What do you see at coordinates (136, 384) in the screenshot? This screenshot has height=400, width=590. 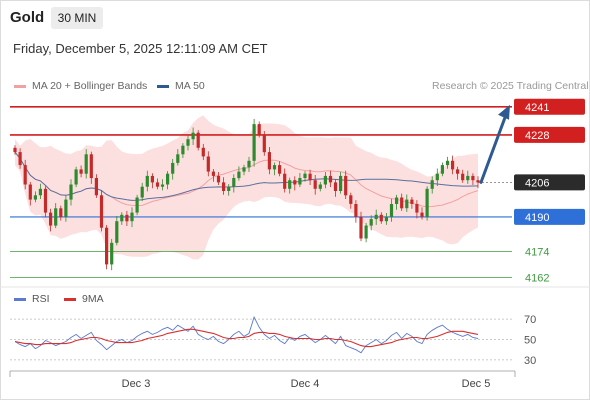 I see `x-tick-label: Dec 3` at bounding box center [136, 384].